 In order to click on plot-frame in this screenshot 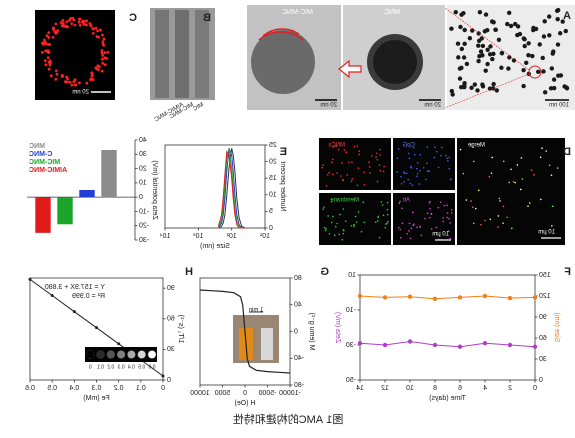, I will do `click(447, 327)`.